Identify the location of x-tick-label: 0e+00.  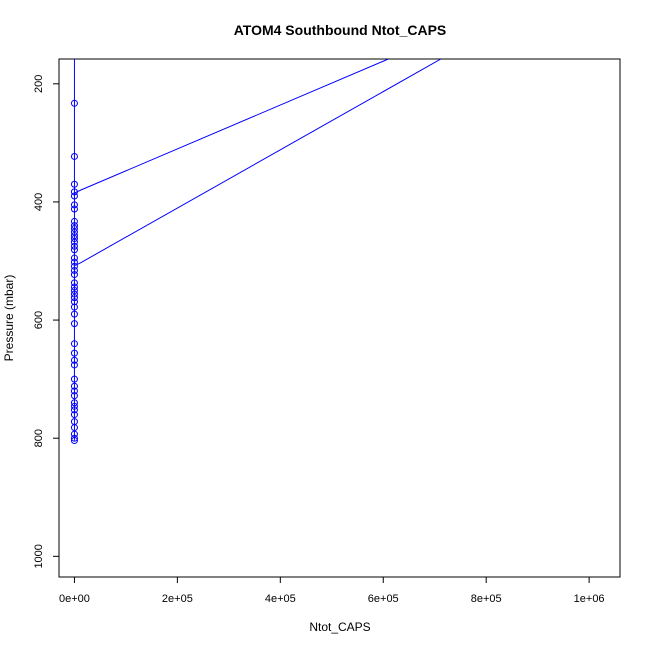
(74, 599).